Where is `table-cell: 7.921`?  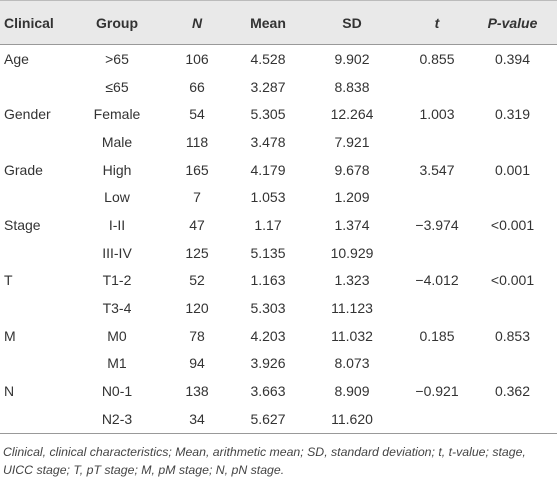
table-cell: 7.921 is located at coordinates (352, 141).